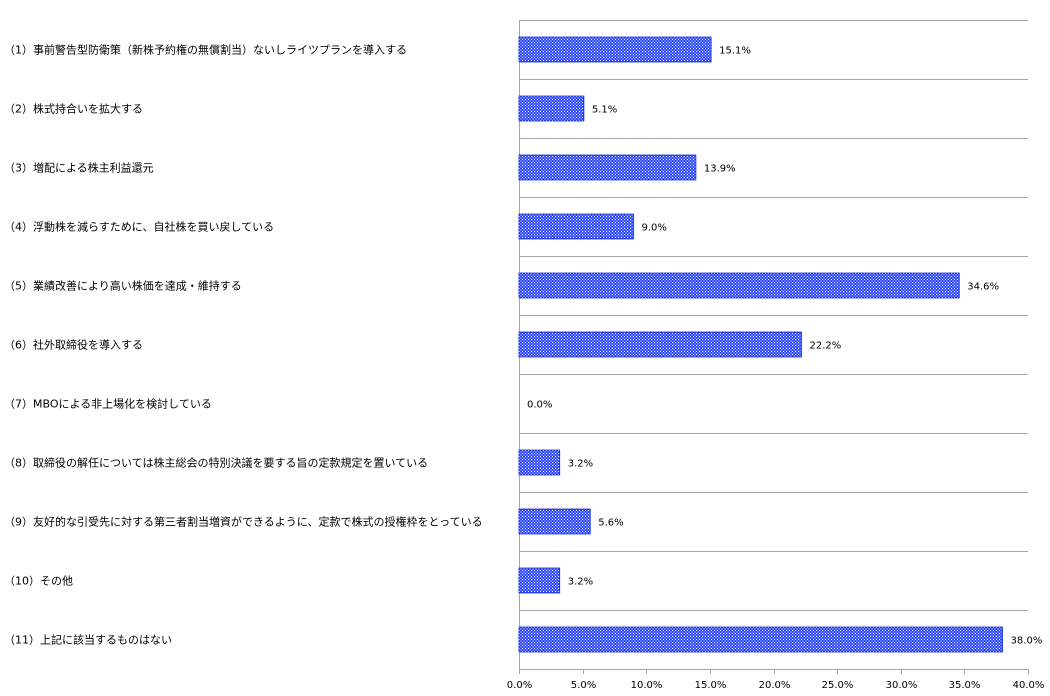 This screenshot has height=696, width=1050. I want to click on x-tick-label: 35.0%, so click(965, 685).